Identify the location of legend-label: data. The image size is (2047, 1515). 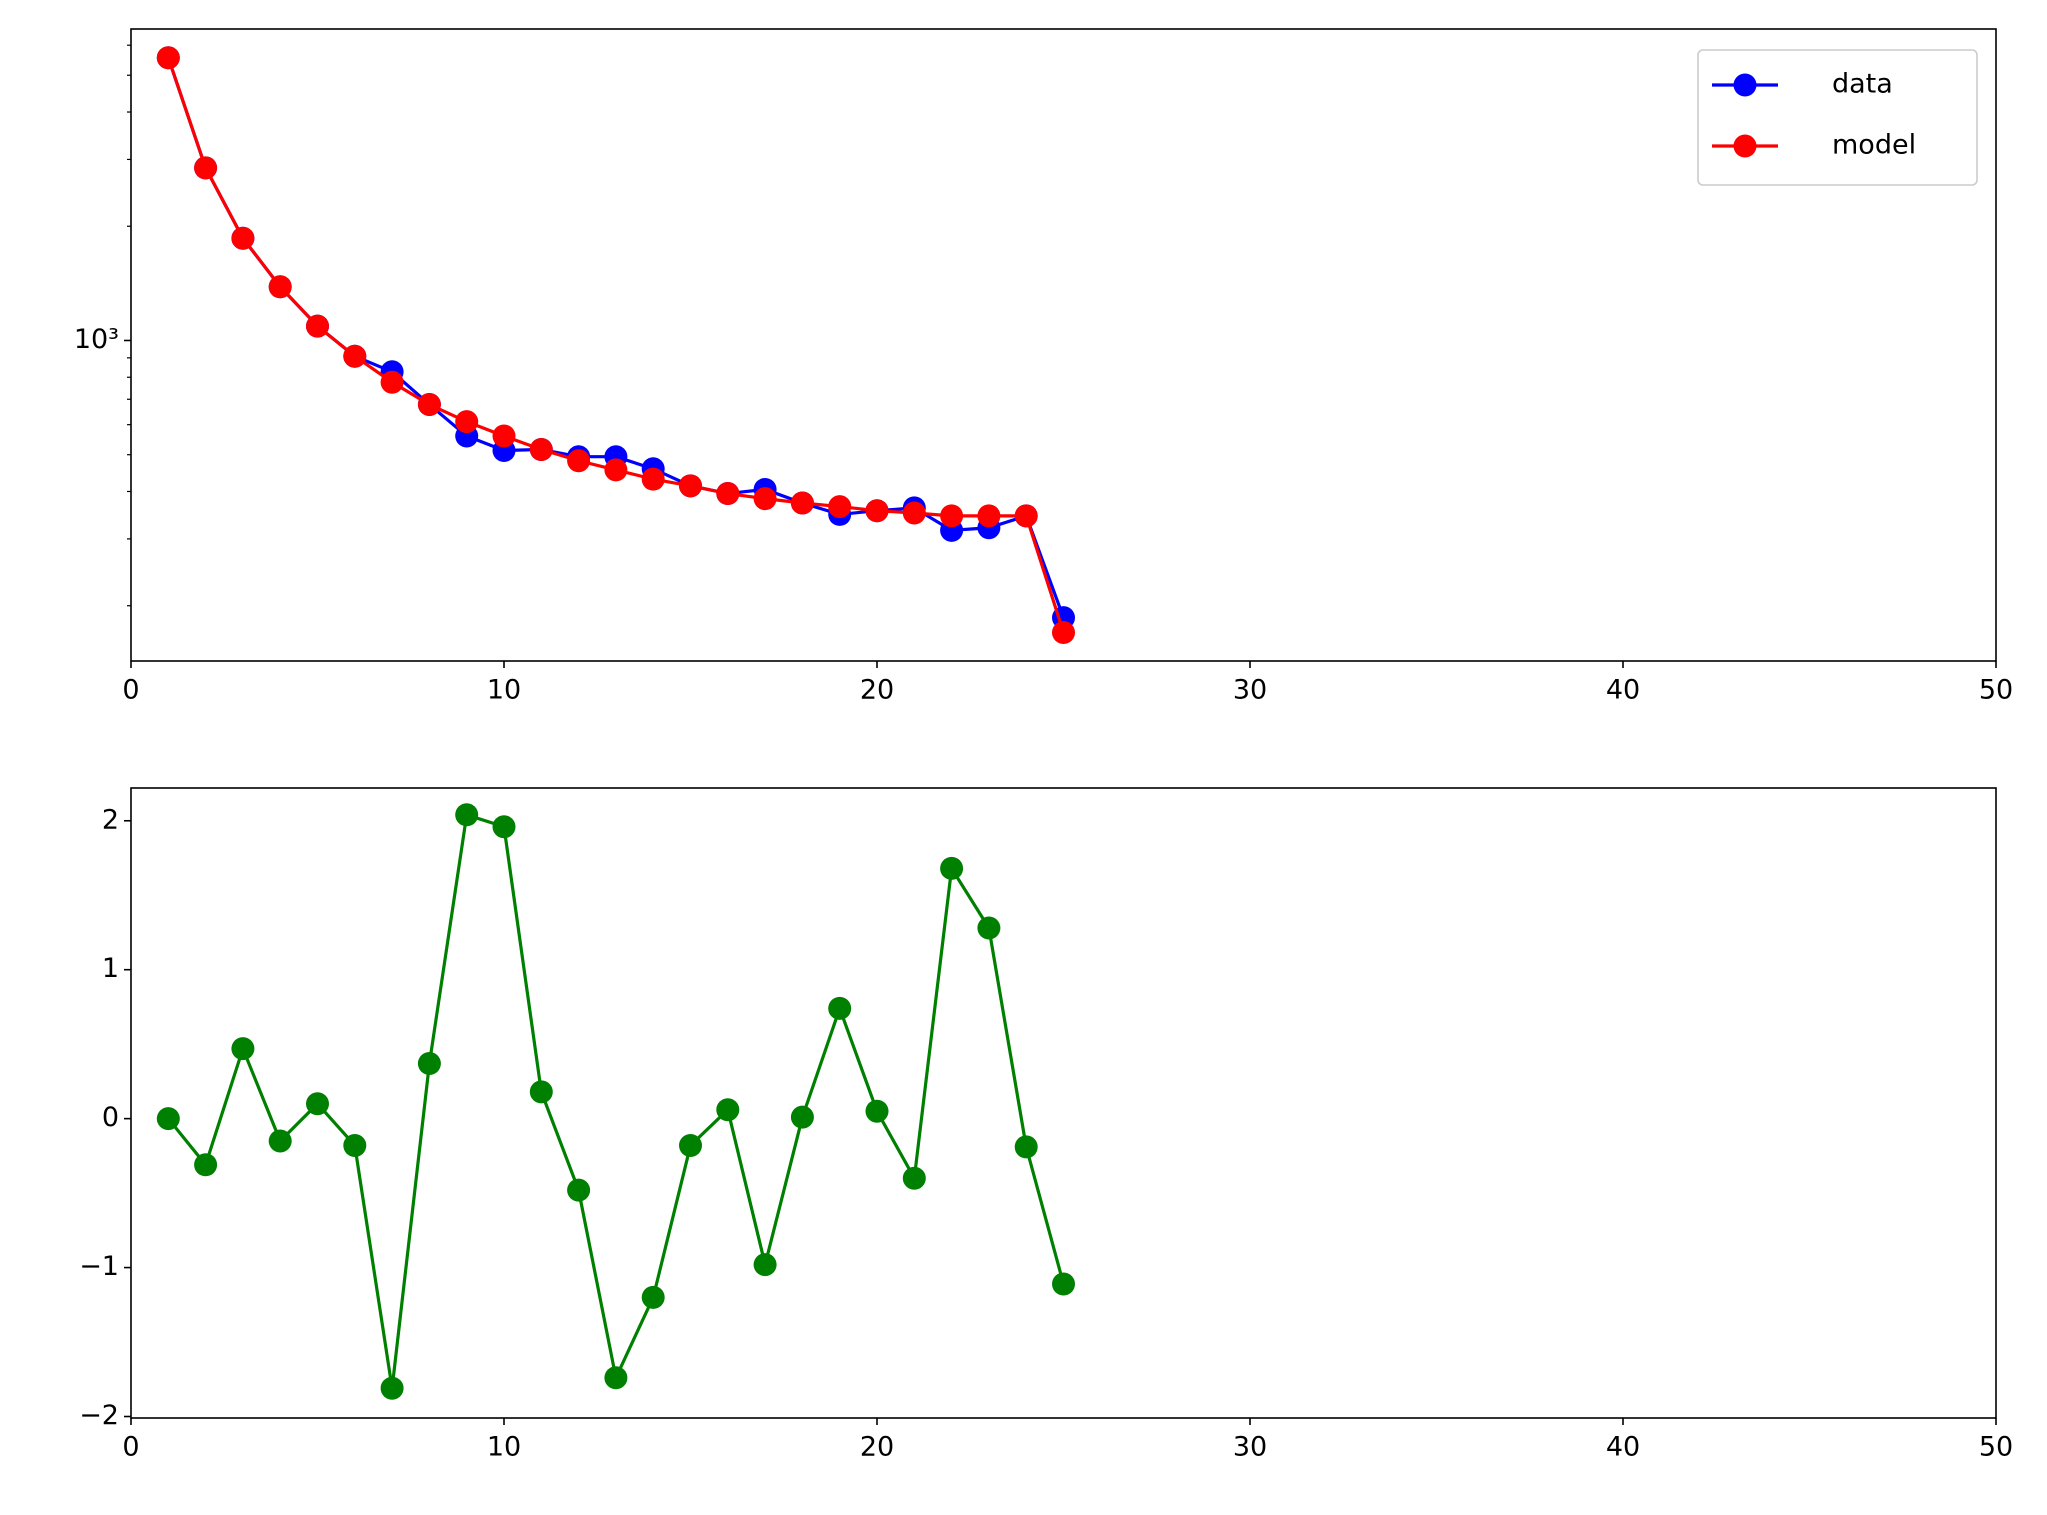
(1862, 84).